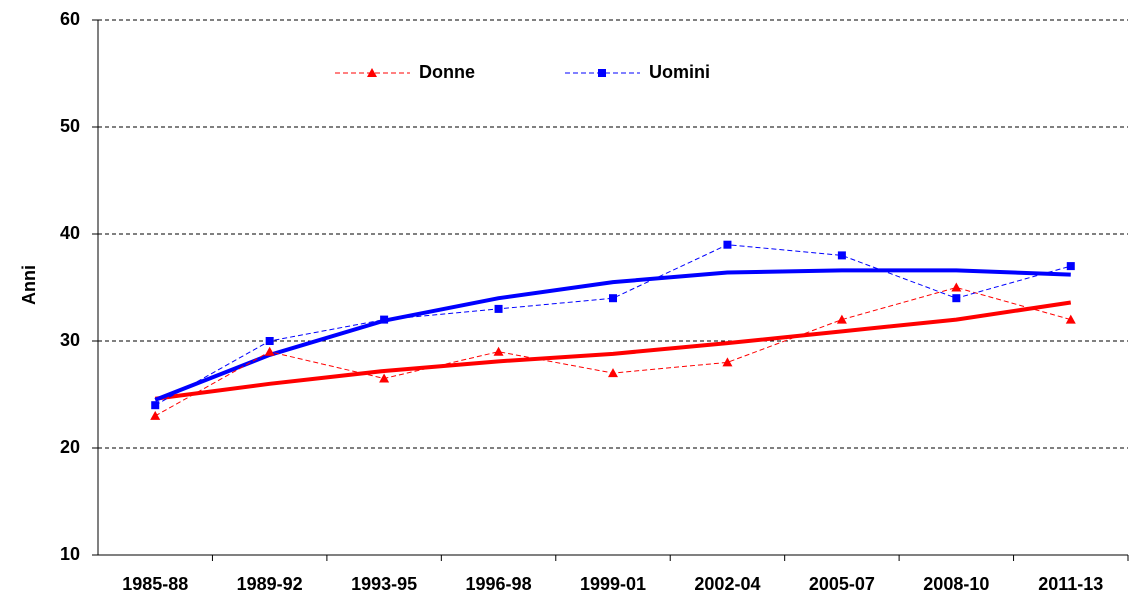 This screenshot has width=1130, height=604. Describe the element at coordinates (270, 584) in the screenshot. I see `x-tick-label: 1989-92` at that location.